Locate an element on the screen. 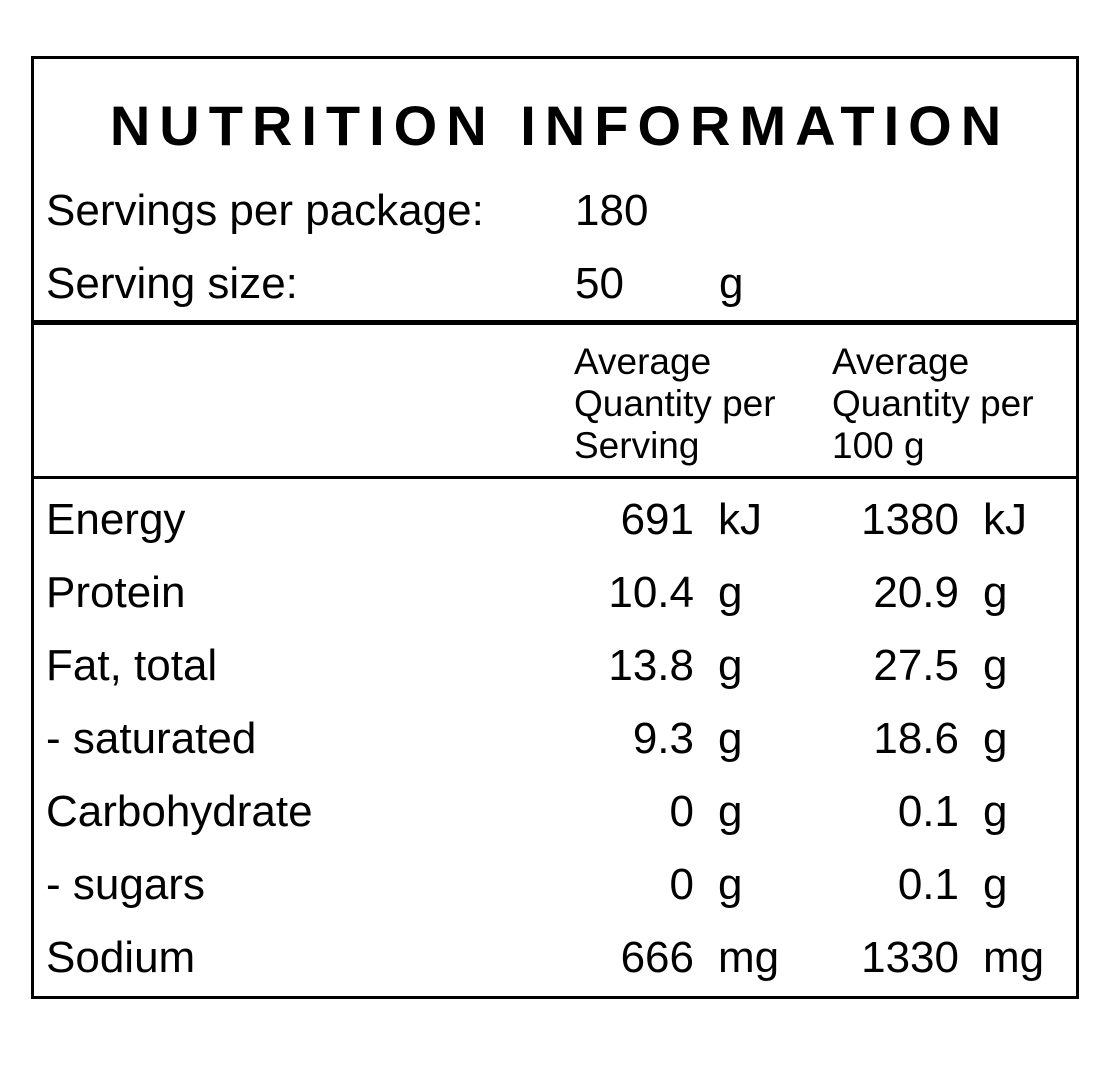 The height and width of the screenshot is (1090, 1114). serving-value: 10.4 is located at coordinates (651, 592).